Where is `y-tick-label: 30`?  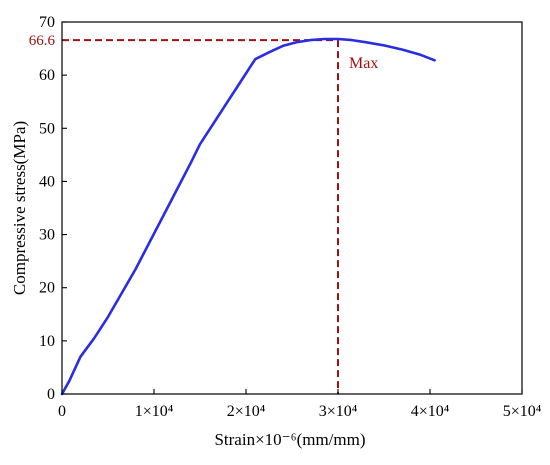 y-tick-label: 30 is located at coordinates (47, 235).